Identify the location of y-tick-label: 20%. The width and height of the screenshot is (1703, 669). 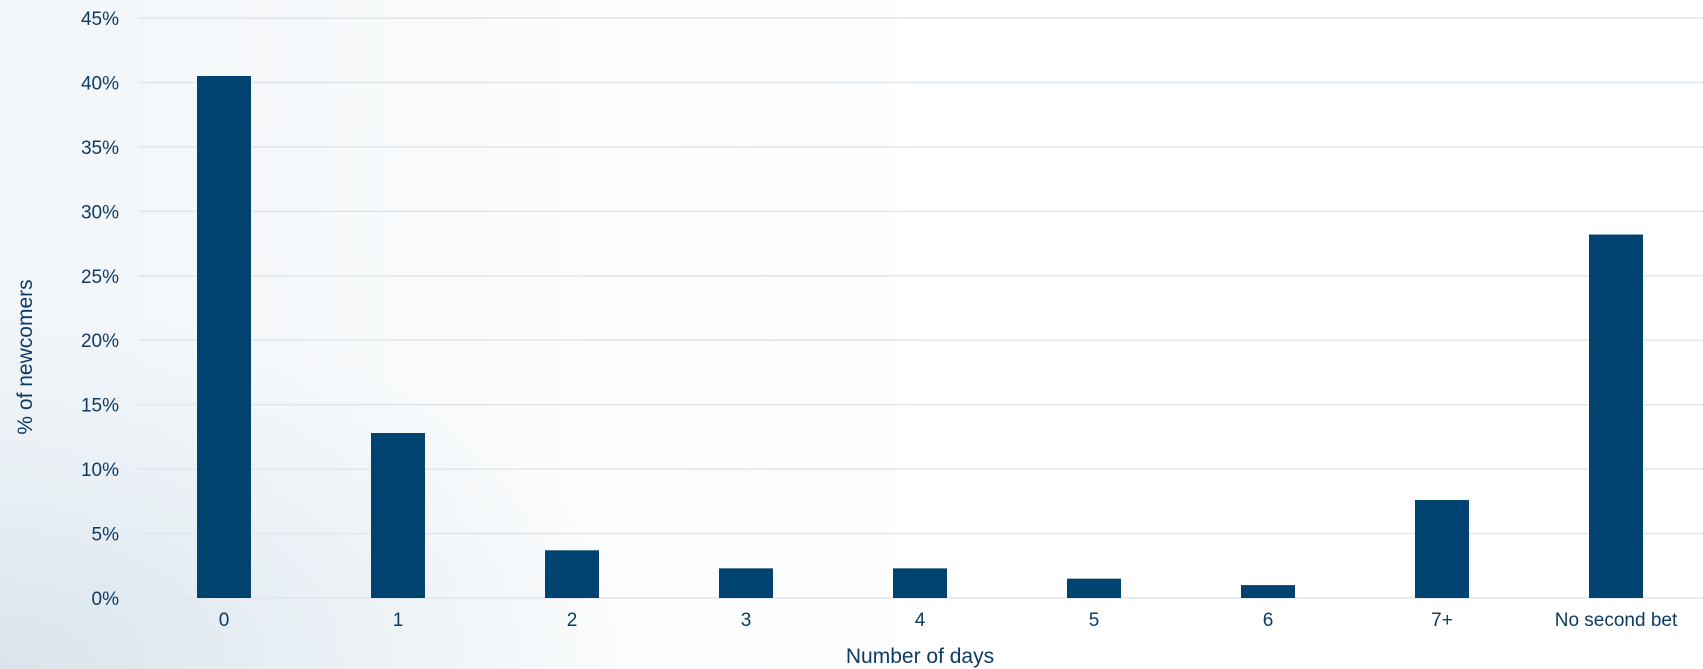
(100, 341).